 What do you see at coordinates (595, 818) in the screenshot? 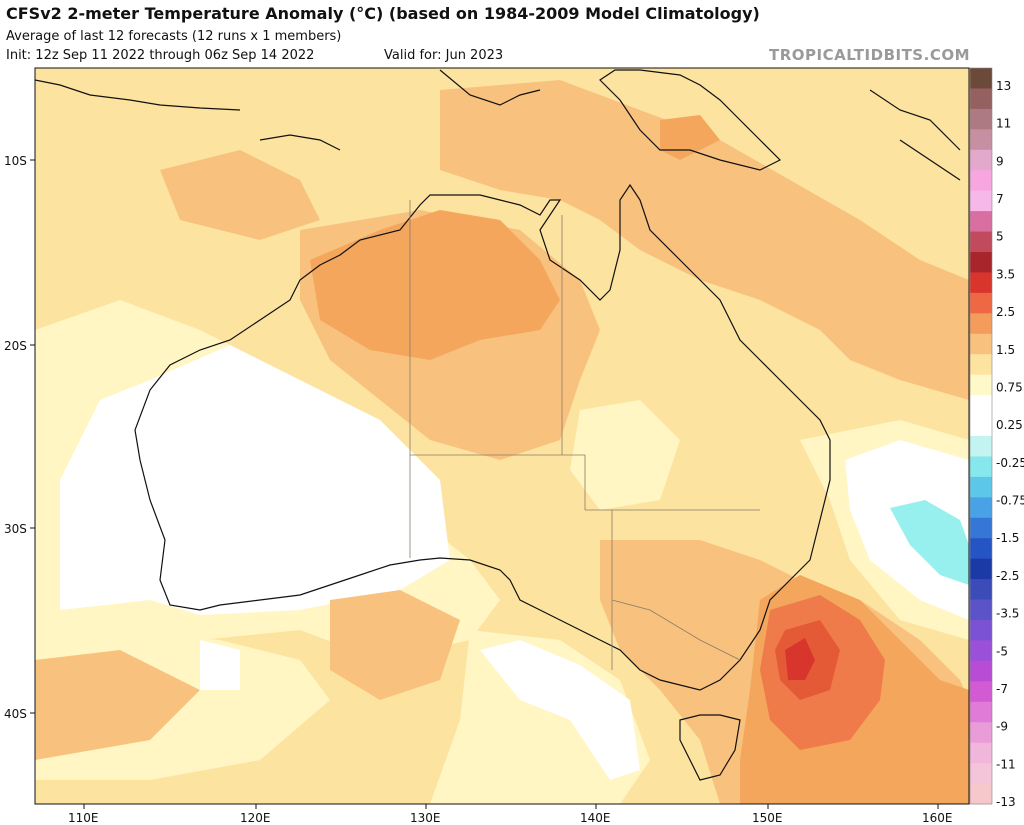
I see `lon-label: 140E` at bounding box center [595, 818].